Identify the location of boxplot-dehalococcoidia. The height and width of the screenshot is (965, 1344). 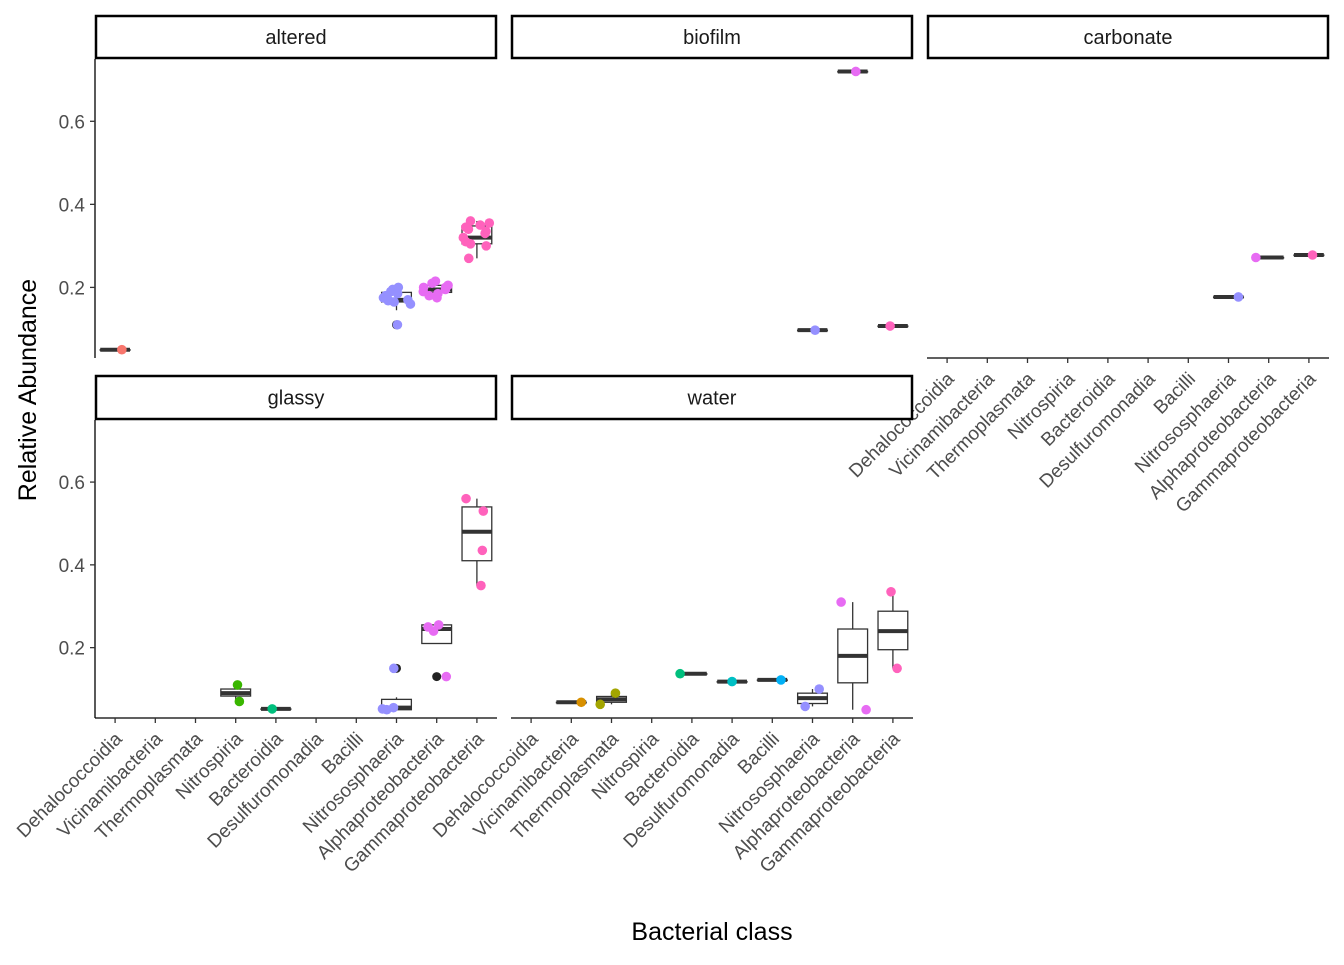
(115, 349).